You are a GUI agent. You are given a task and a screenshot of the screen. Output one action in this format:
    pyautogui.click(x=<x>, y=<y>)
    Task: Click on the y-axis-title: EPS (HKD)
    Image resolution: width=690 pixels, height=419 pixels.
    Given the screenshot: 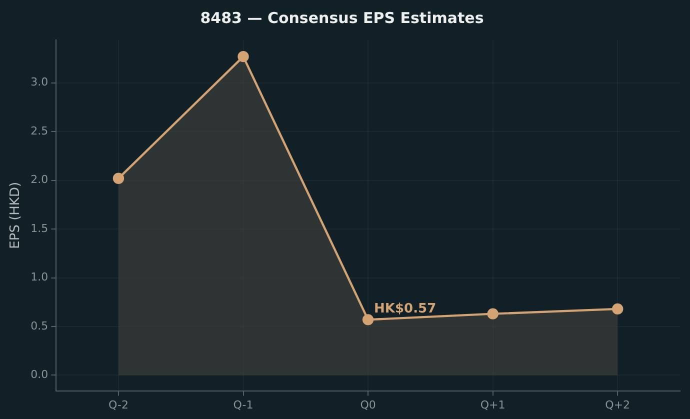 What is the action you would take?
    pyautogui.click(x=16, y=215)
    